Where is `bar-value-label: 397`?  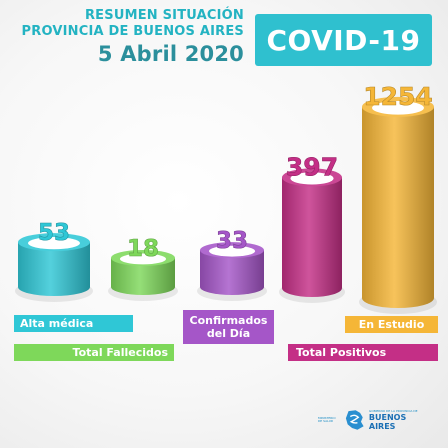
bar-value-label: 397 is located at coordinates (312, 166).